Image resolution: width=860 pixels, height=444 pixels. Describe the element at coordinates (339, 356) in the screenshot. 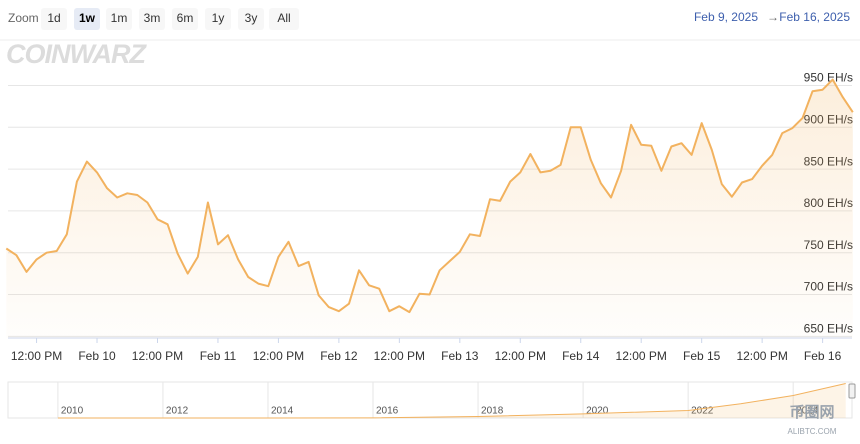

I see `x-tick-label: Feb 12` at that location.